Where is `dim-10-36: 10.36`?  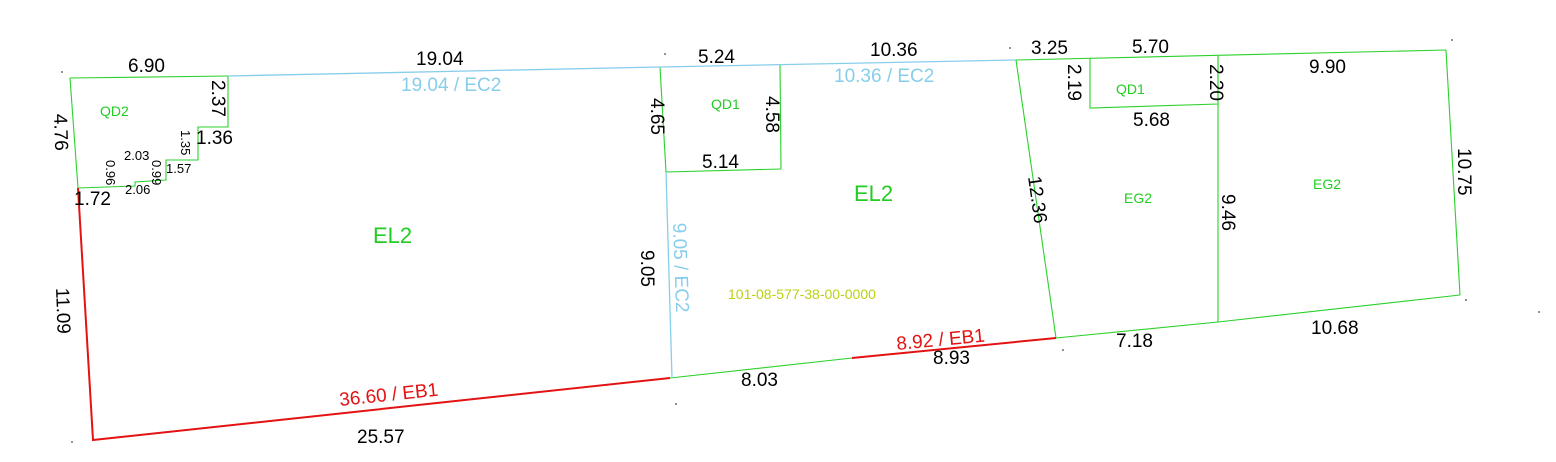
dim-10-36: 10.36 is located at coordinates (894, 50).